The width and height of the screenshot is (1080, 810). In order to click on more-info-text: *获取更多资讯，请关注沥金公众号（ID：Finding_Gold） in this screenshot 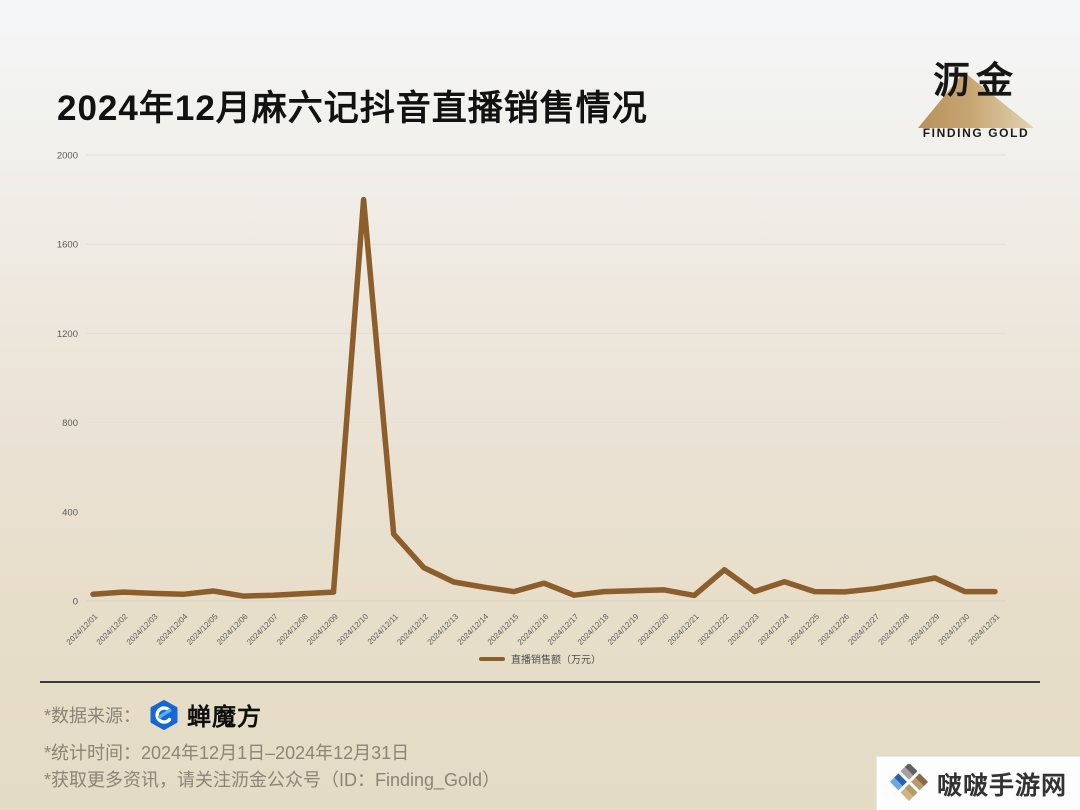, I will do `click(272, 780)`.